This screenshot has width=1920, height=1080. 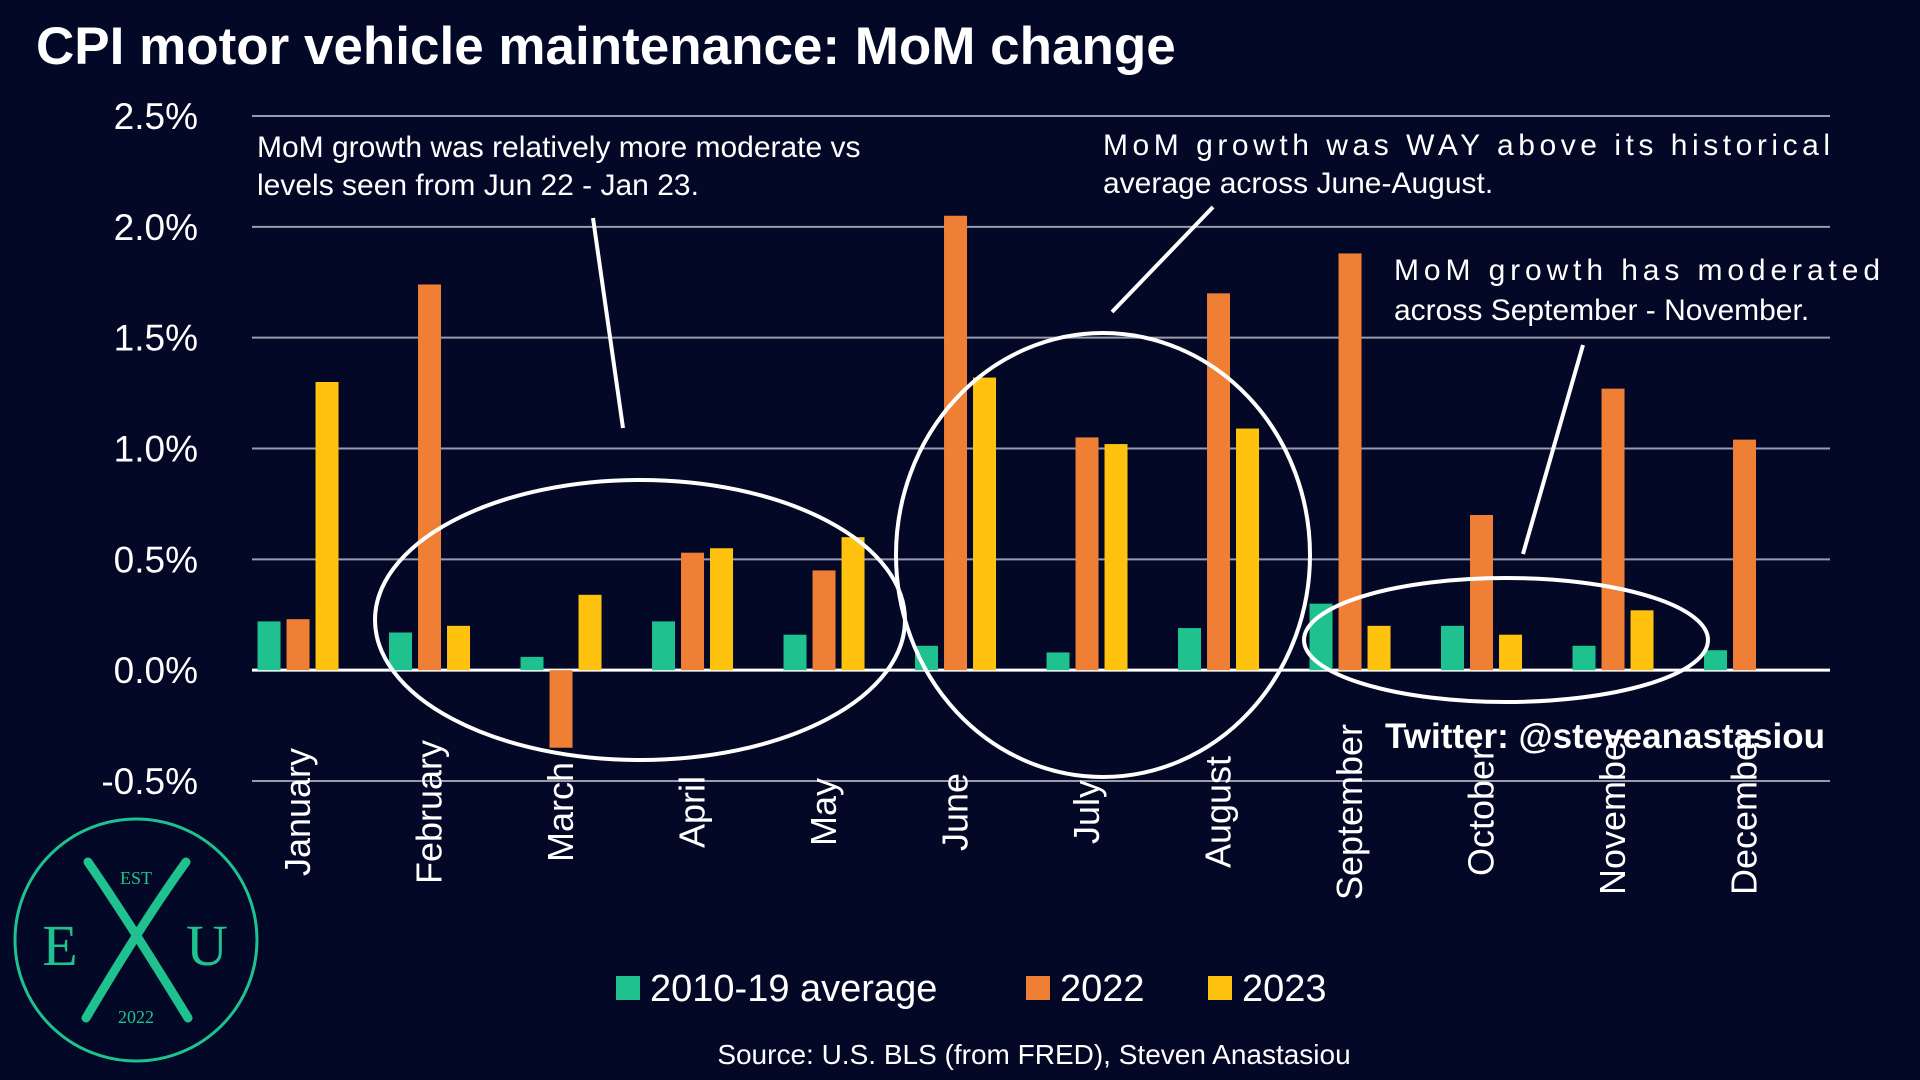 What do you see at coordinates (853, 604) in the screenshot?
I see `bar-may-2023` at bounding box center [853, 604].